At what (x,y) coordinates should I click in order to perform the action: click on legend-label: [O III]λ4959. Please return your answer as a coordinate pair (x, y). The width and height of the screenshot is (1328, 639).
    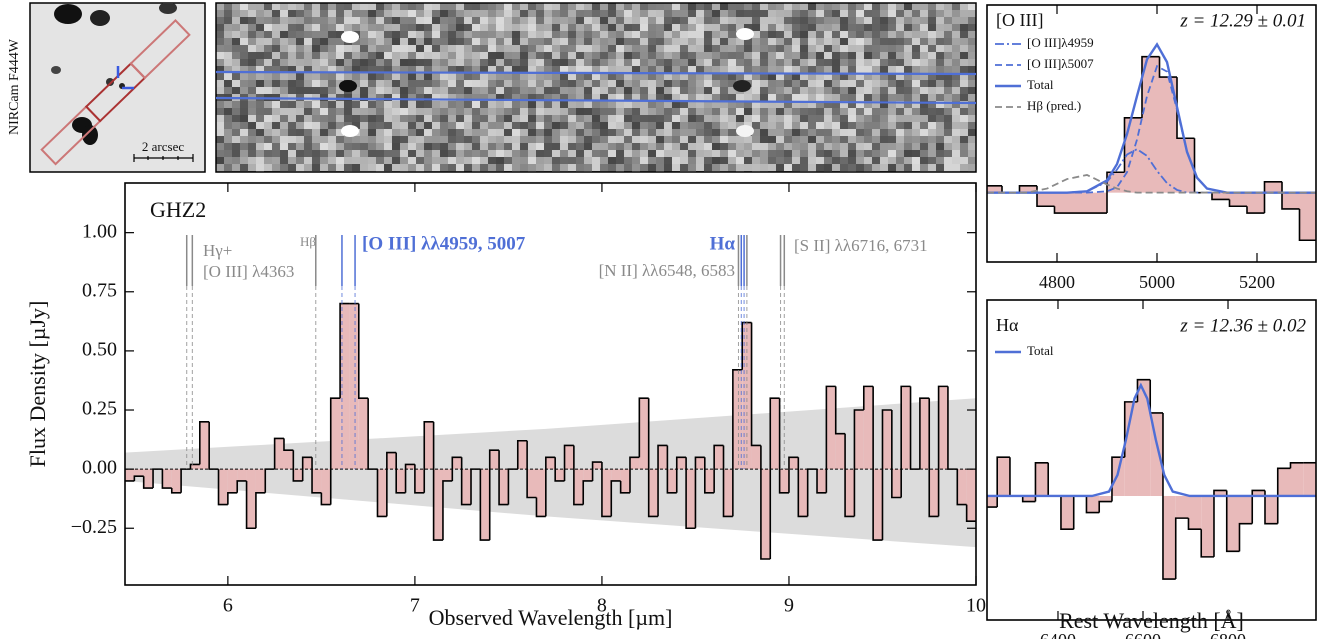
    Looking at the image, I should click on (1060, 42).